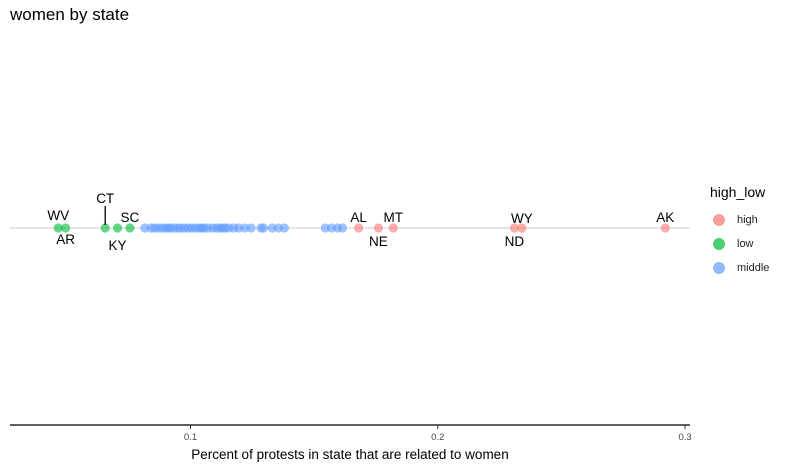 This screenshot has height=469, width=791. I want to click on point-label: ND, so click(515, 241).